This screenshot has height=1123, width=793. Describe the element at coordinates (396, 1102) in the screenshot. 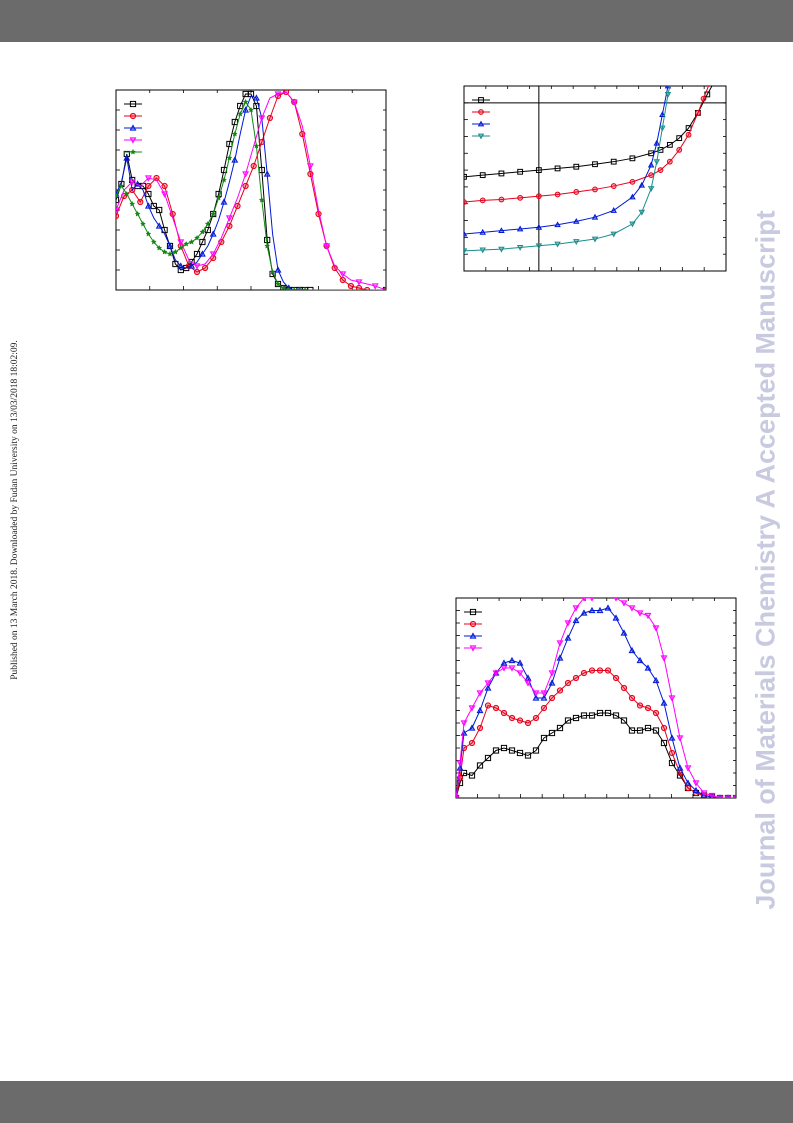

I see `footer-bar` at that location.